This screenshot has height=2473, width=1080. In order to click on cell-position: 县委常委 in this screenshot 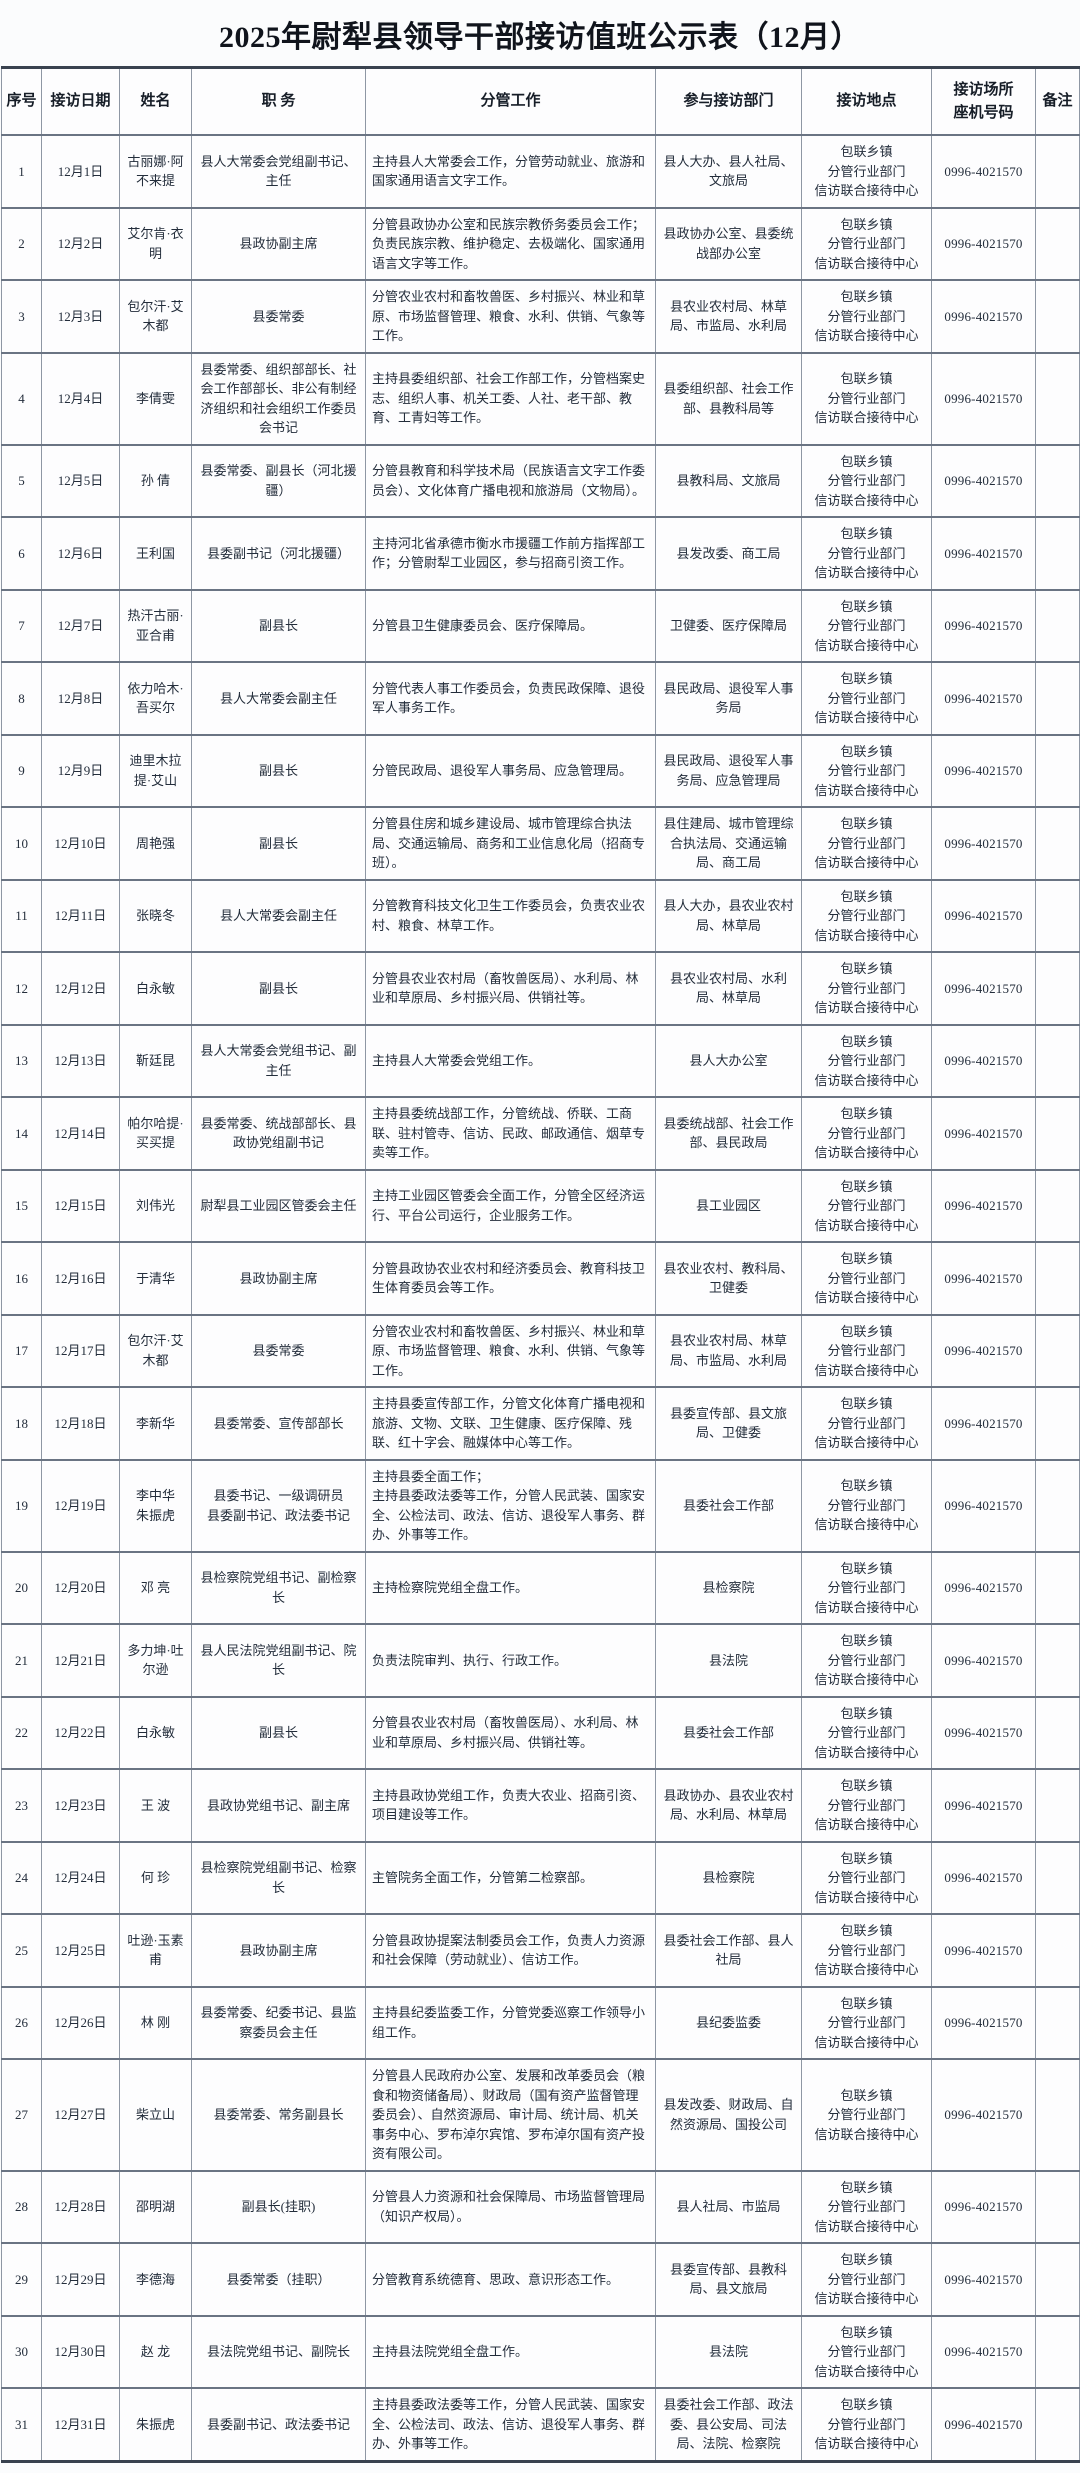, I will do `click(278, 316)`.